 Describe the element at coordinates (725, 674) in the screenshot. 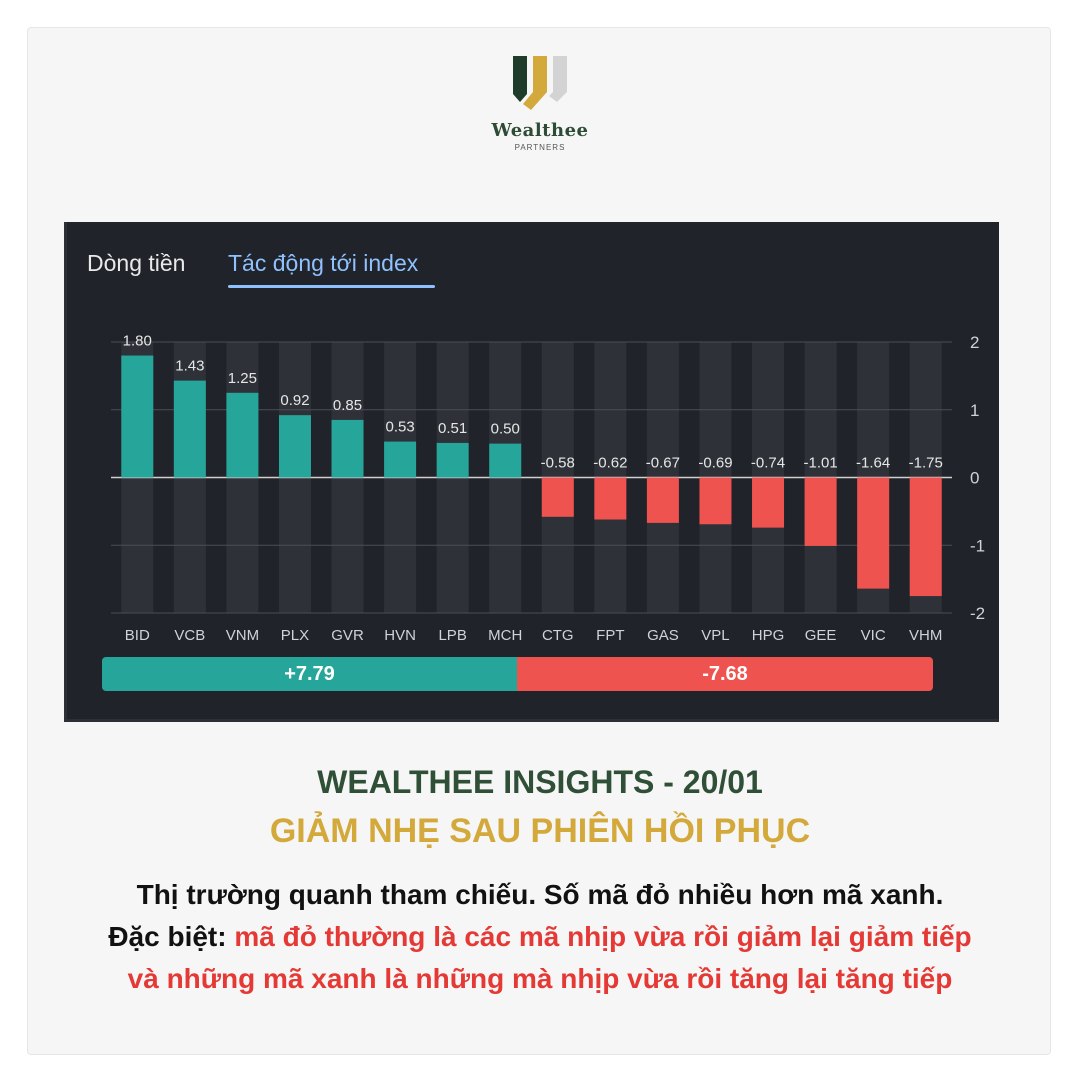

I see `negative-total: -7.68` at that location.